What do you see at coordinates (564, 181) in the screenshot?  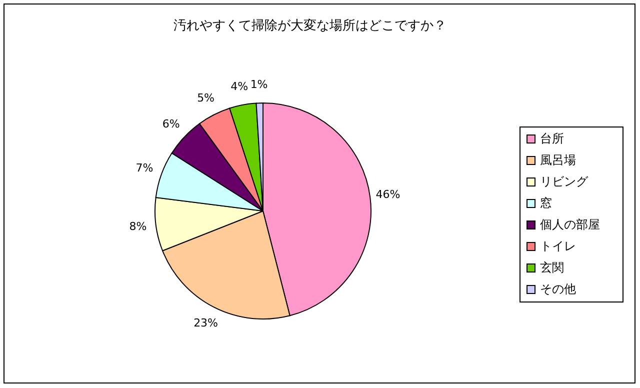 I see `legend-label: リビング` at bounding box center [564, 181].